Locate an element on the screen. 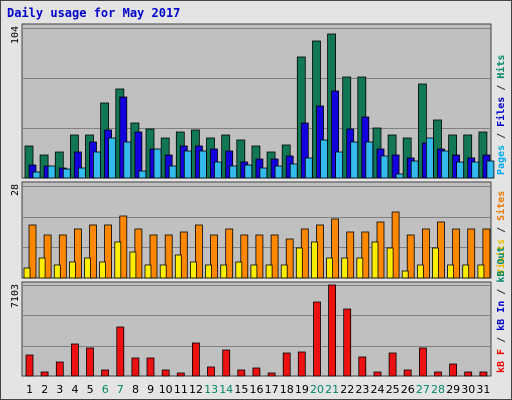 This screenshot has width=512, height=400. day-label: 18 is located at coordinates (287, 389).